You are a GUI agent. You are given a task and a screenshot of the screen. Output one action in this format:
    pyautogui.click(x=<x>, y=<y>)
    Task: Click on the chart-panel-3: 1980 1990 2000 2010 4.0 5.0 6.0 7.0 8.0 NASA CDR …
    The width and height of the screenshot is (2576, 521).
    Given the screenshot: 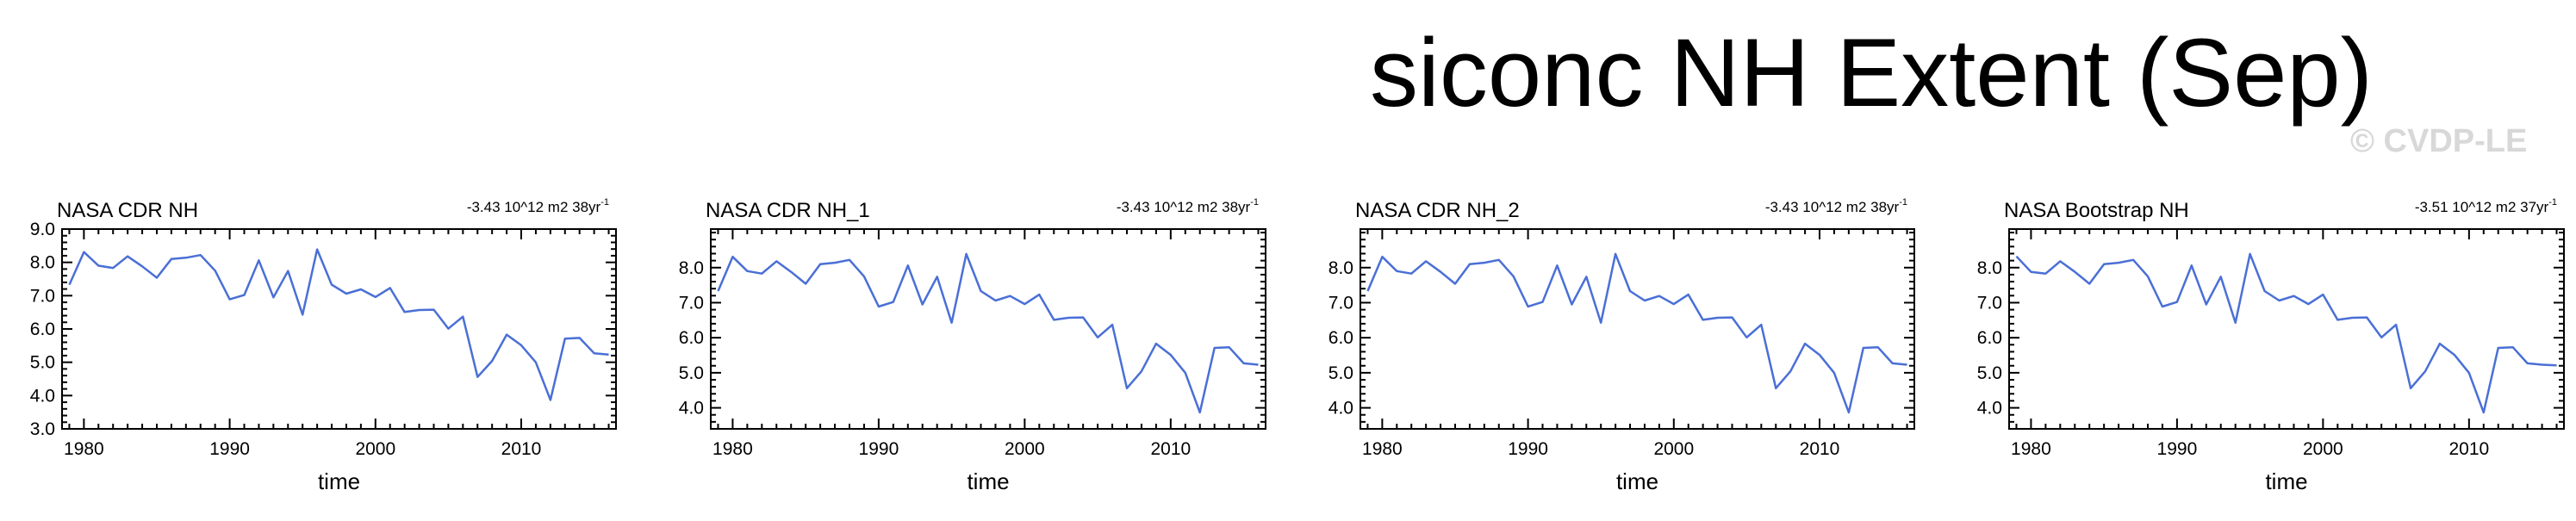 What is the action you would take?
    pyautogui.click(x=1622, y=345)
    